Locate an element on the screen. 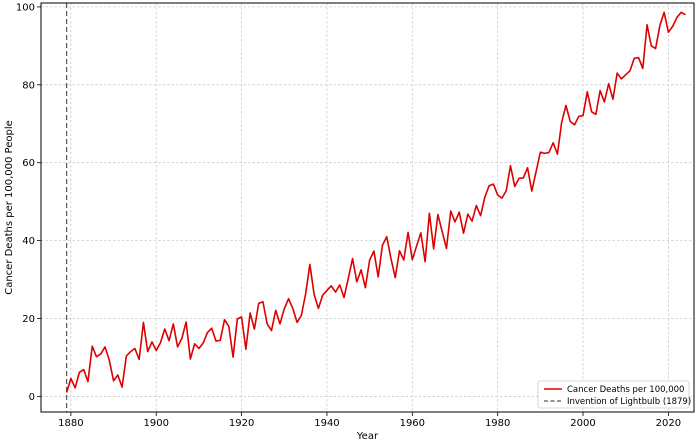 Image resolution: width=700 pixels, height=446 pixels. y-tick-label: 0 is located at coordinates (32, 397).